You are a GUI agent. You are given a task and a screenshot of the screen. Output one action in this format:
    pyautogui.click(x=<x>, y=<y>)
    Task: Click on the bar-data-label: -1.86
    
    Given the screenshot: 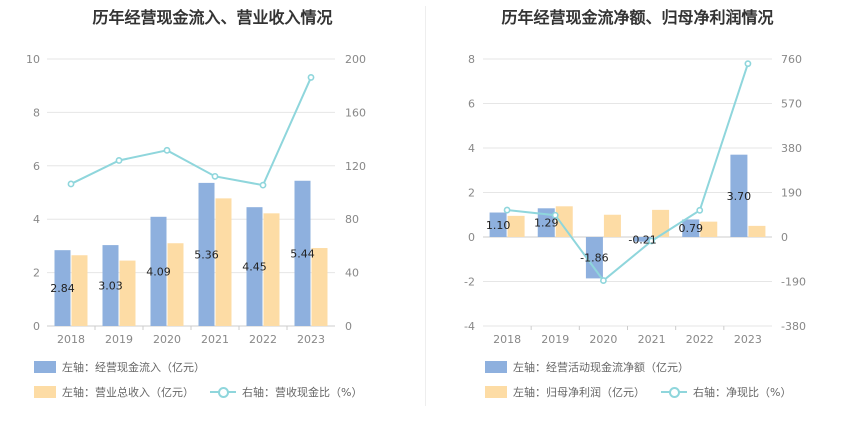 What is the action you would take?
    pyautogui.click(x=594, y=258)
    